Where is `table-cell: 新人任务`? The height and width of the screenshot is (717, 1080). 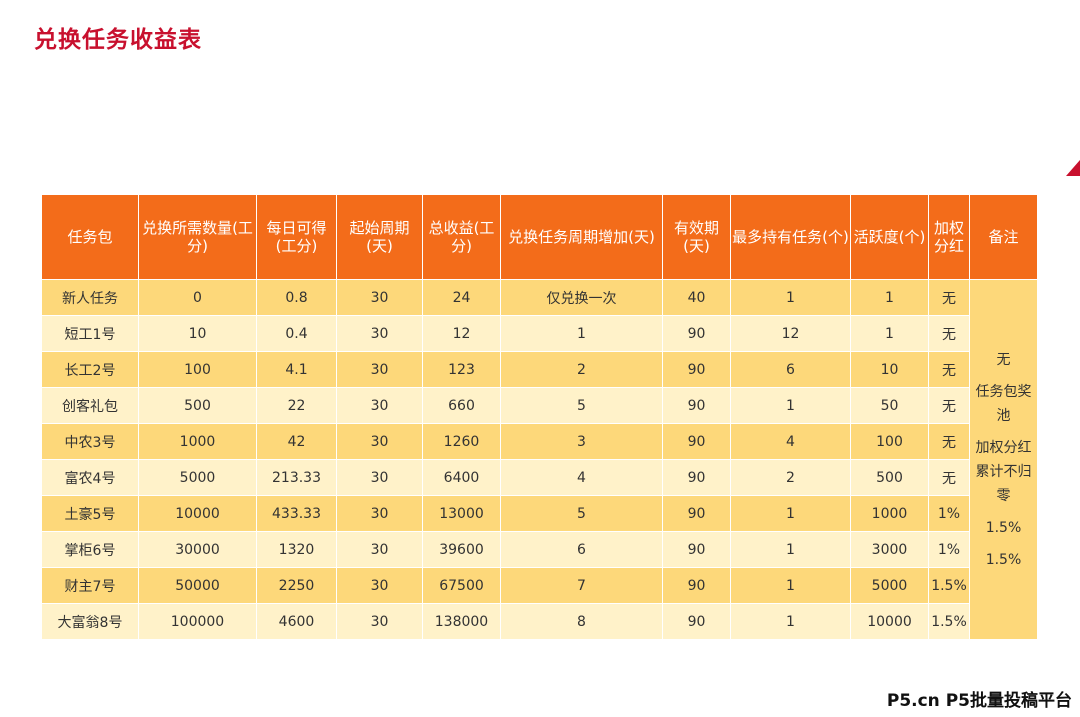 table-cell: 新人任务 is located at coordinates (90, 297).